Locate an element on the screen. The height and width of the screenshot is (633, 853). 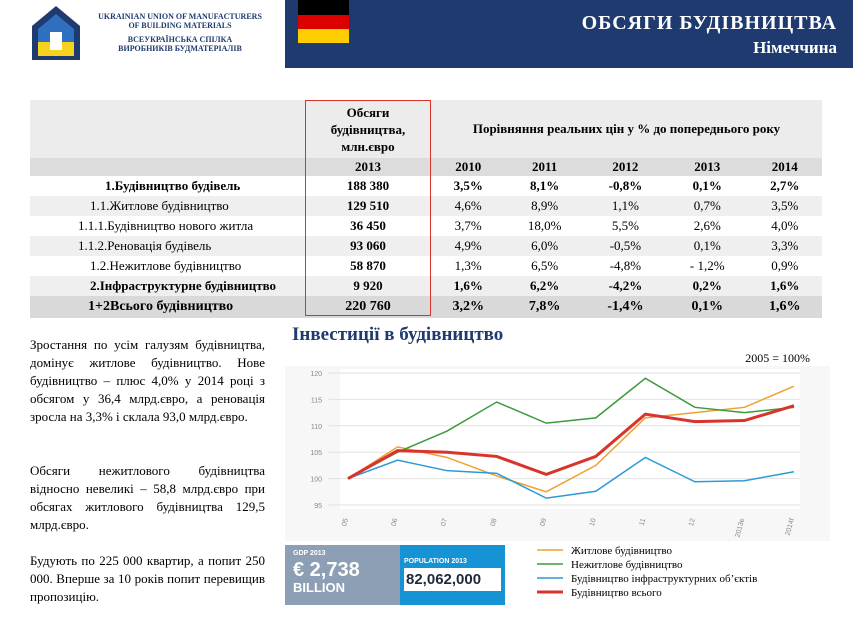
x-tick-label: 2014f is located at coordinates (790, 527).